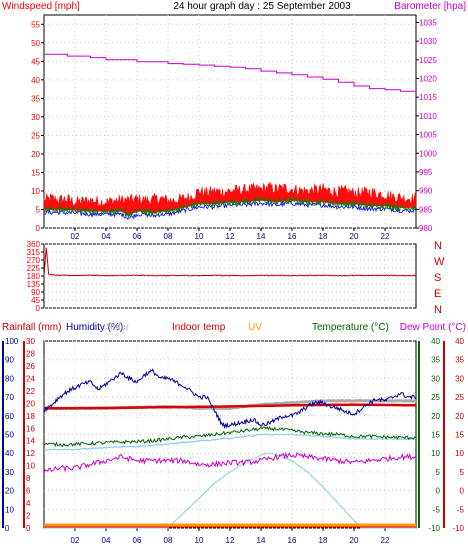 Image resolution: width=468 pixels, height=555 pixels. What do you see at coordinates (9, 435) in the screenshot?
I see `humidity-tick-label: 50` at bounding box center [9, 435].